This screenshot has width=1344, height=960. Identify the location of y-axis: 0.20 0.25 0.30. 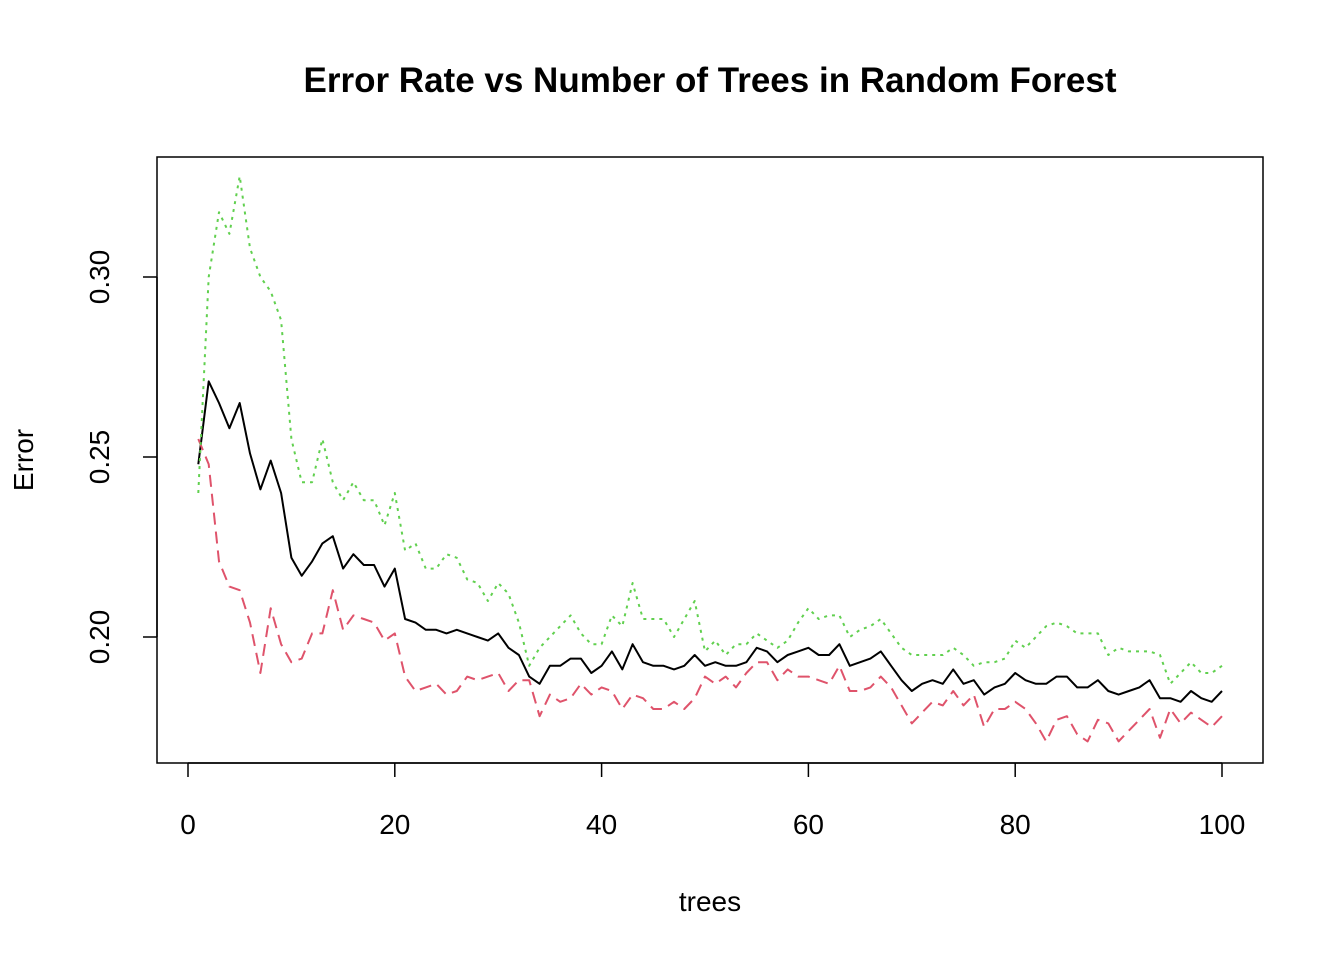
(121, 457).